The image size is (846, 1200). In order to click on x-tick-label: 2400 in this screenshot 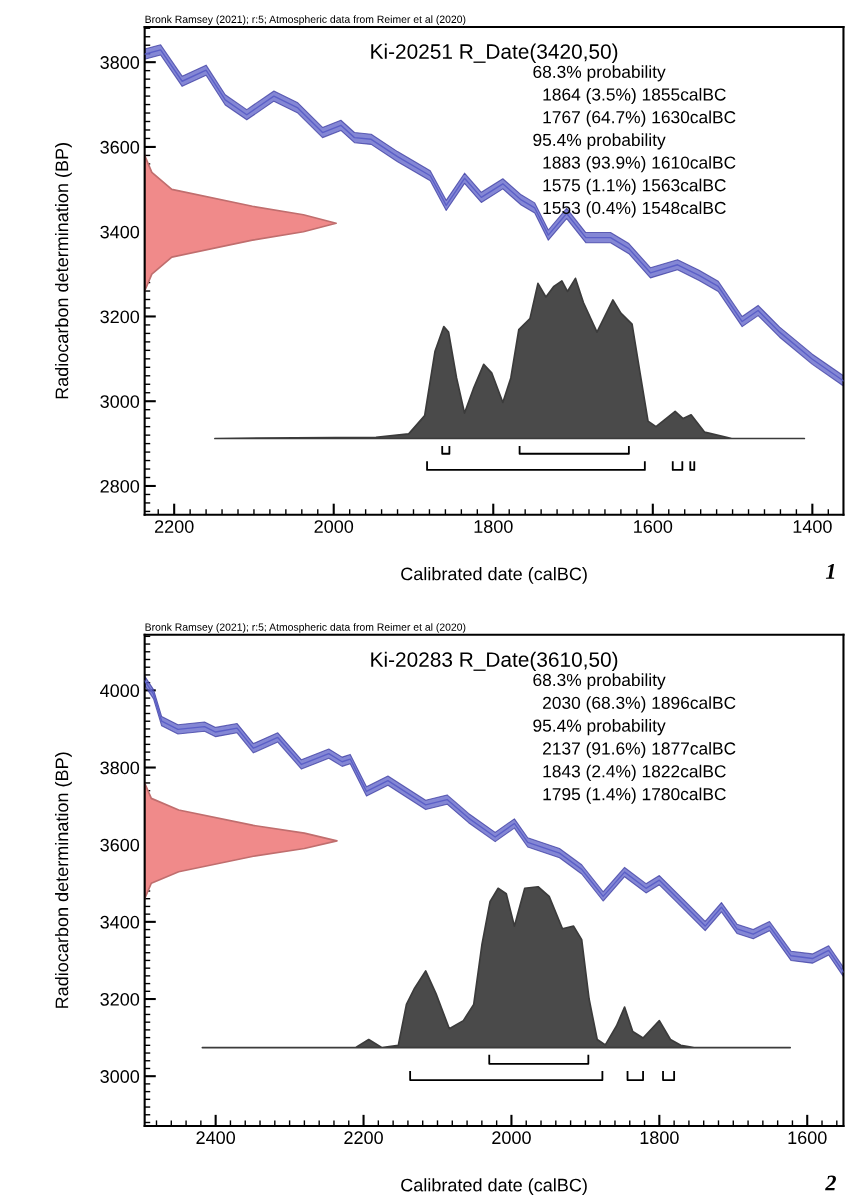, I will do `click(216, 1138)`.